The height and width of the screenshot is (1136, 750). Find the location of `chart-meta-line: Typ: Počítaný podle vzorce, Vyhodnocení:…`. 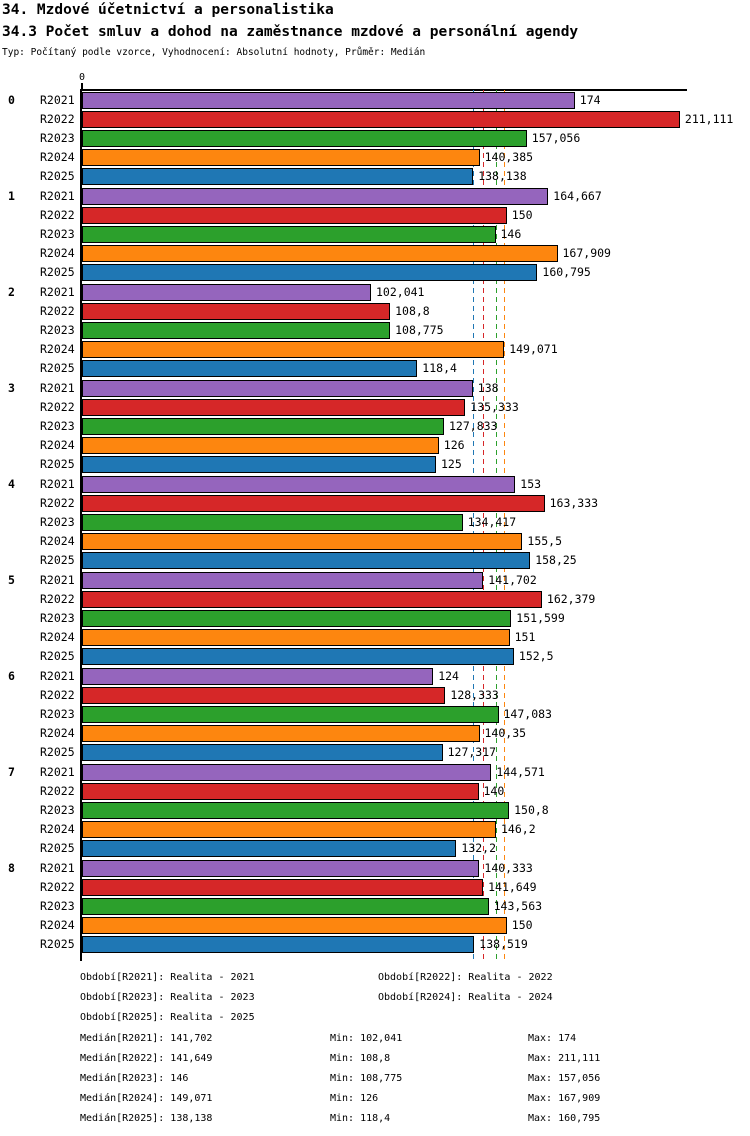

chart-meta-line: Typ: Počítaný podle vzorce, Vyhodnocení:… is located at coordinates (214, 52).